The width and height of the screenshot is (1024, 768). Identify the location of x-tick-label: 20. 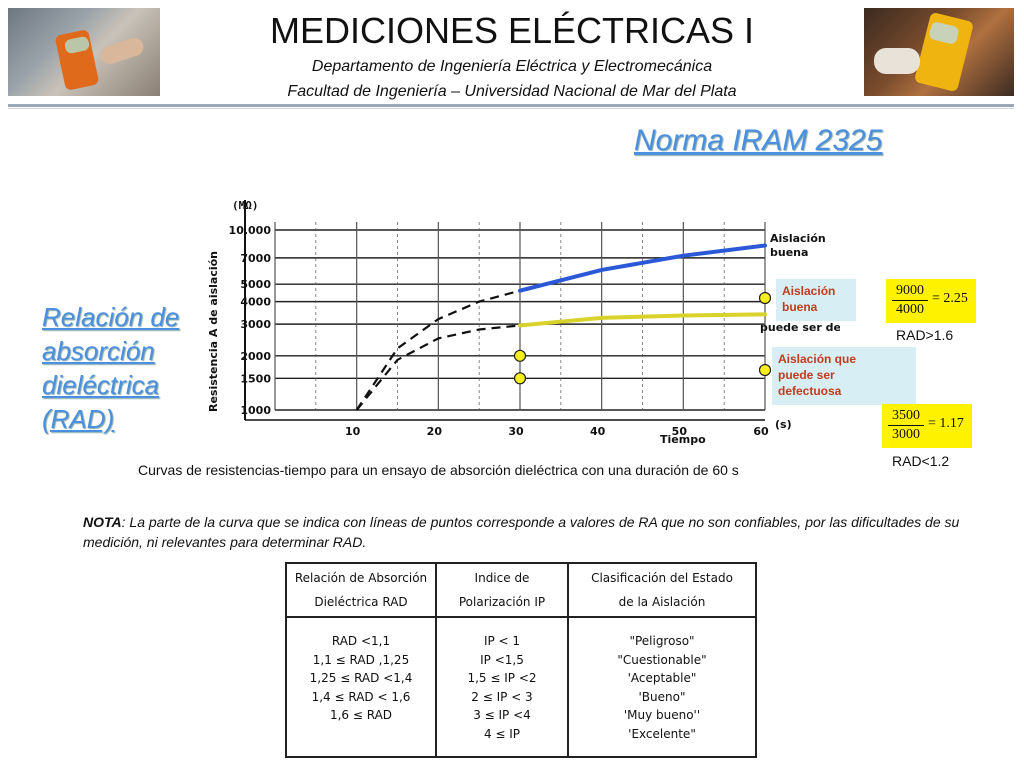
(435, 431).